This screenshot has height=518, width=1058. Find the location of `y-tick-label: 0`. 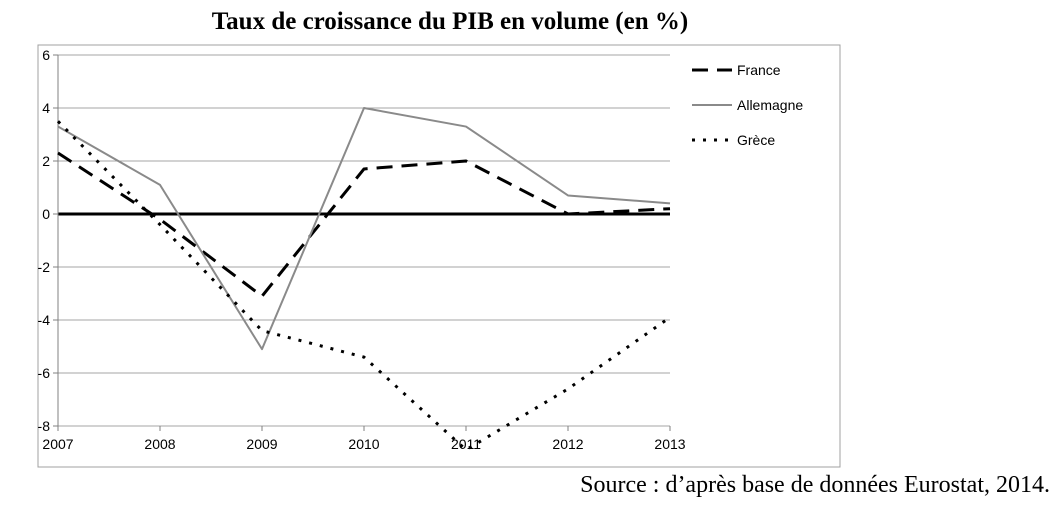

y-tick-label: 0 is located at coordinates (46, 214).